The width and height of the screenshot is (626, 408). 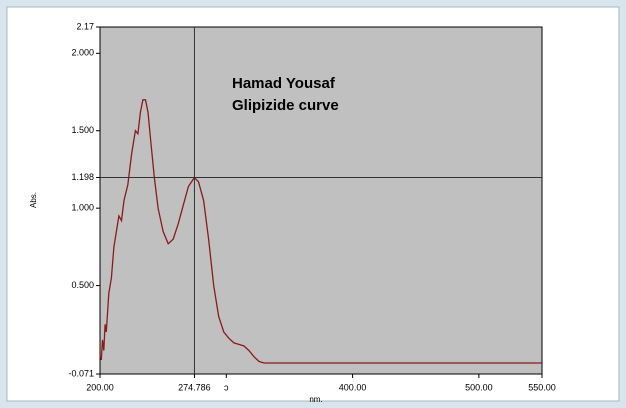 I want to click on y-tick-label: 1.000, so click(x=82, y=208).